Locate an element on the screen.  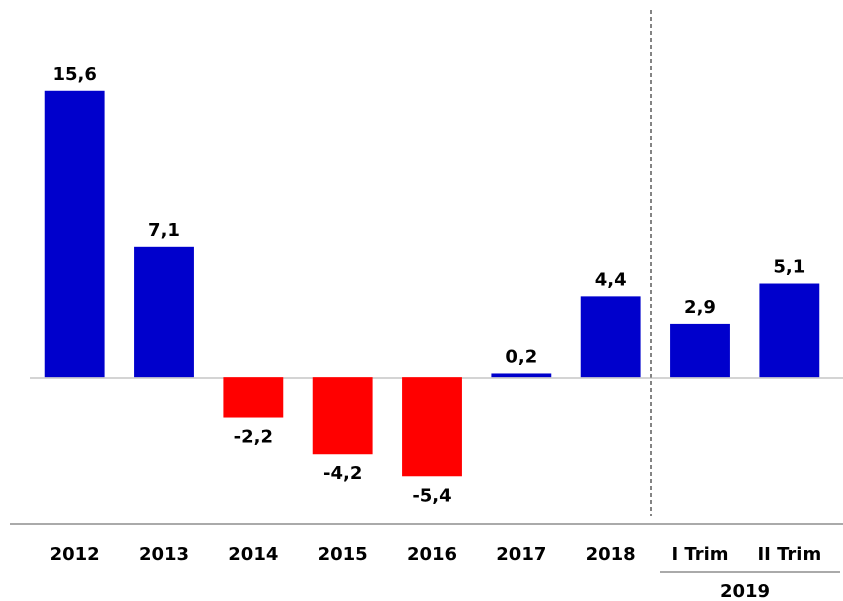
x-tick-label: 2015 is located at coordinates (343, 554).